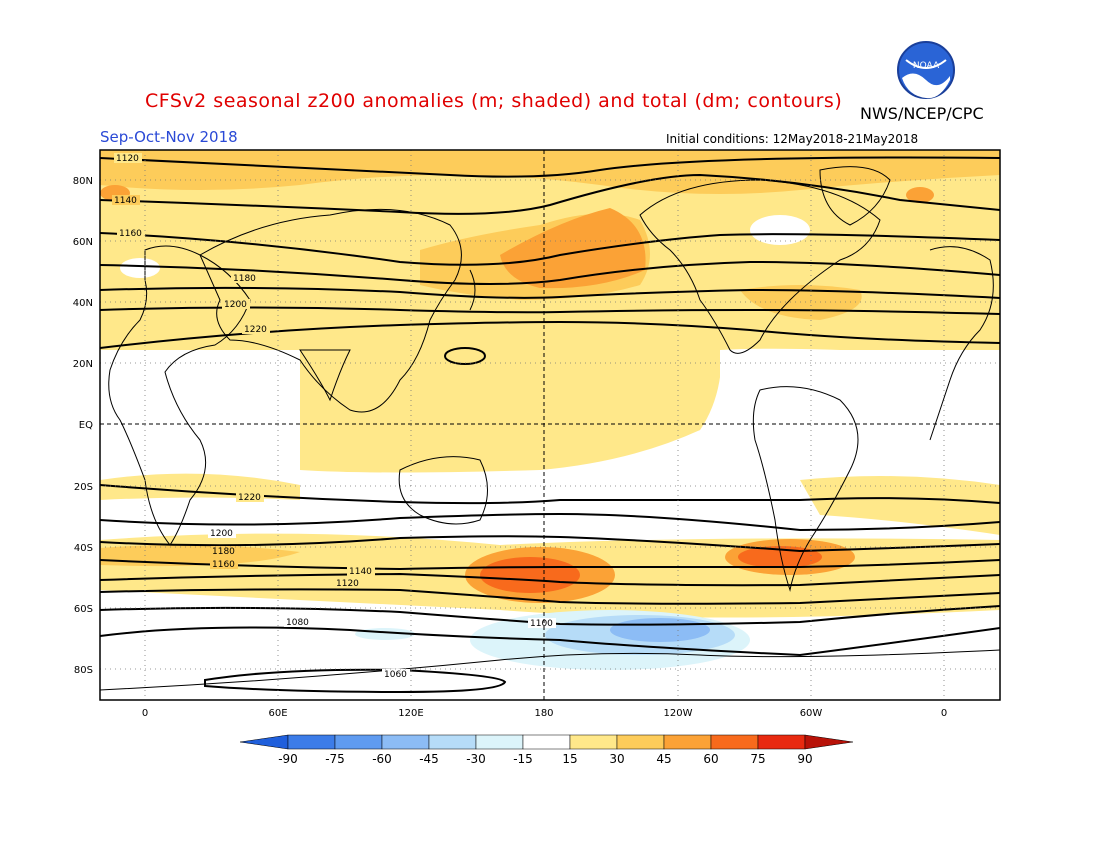 The height and width of the screenshot is (850, 1100). What do you see at coordinates (83, 242) in the screenshot?
I see `lat-label: 60N` at bounding box center [83, 242].